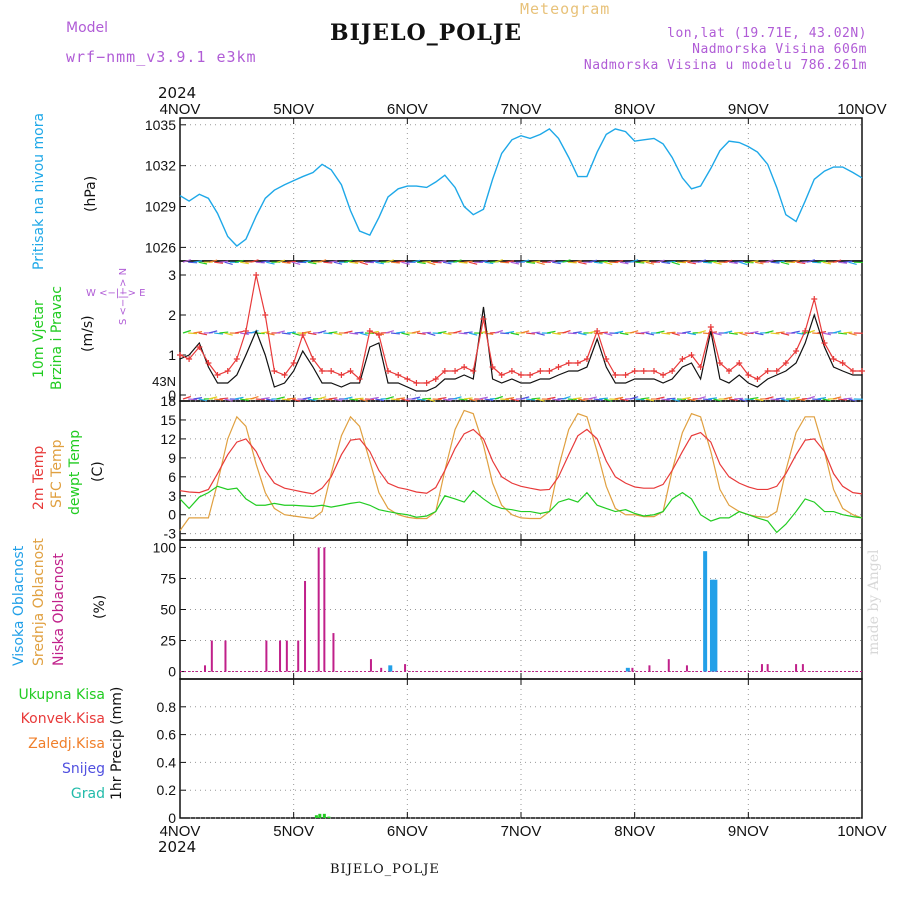 The image size is (900, 900). Describe the element at coordinates (634, 831) in the screenshot. I see `x-tick-label-bottom: 8NOV` at that location.